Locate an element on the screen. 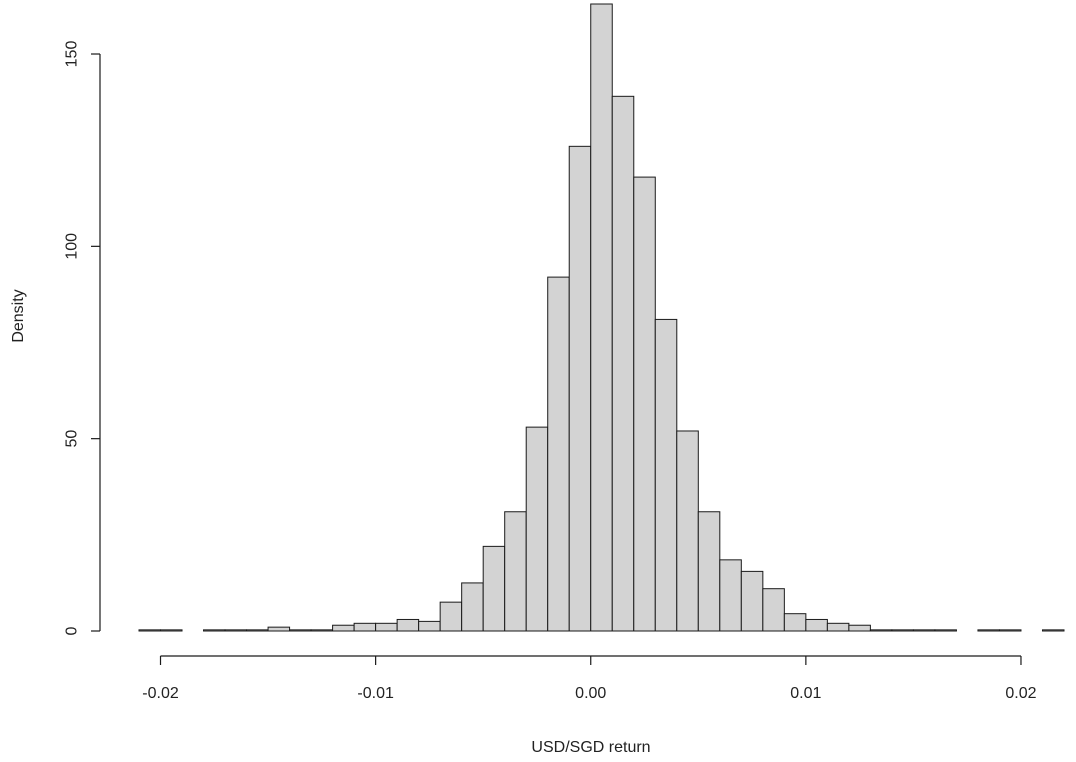 The width and height of the screenshot is (1076, 762). x-tick-label: -0.02 is located at coordinates (160, 693).